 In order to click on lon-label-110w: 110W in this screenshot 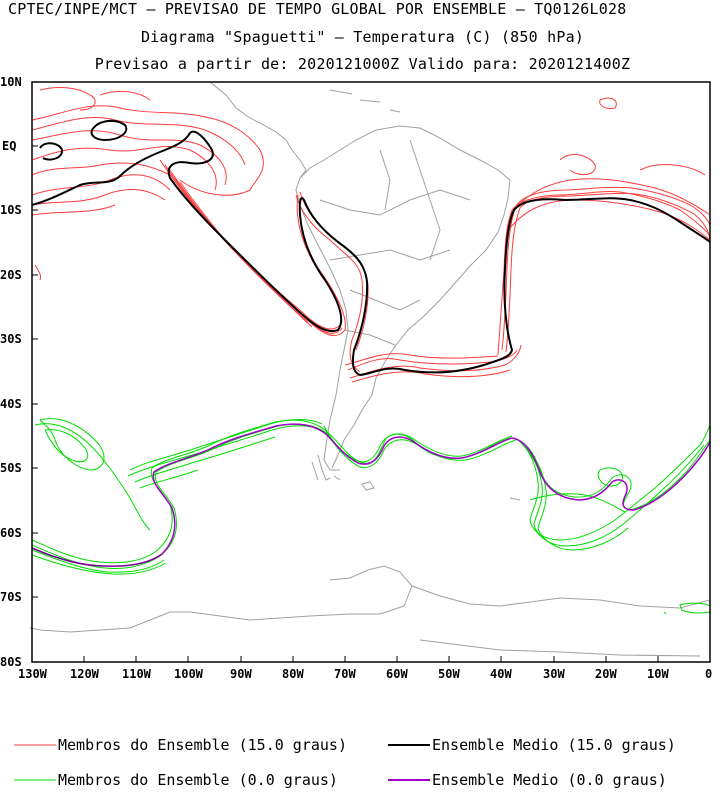, I will do `click(137, 674)`.